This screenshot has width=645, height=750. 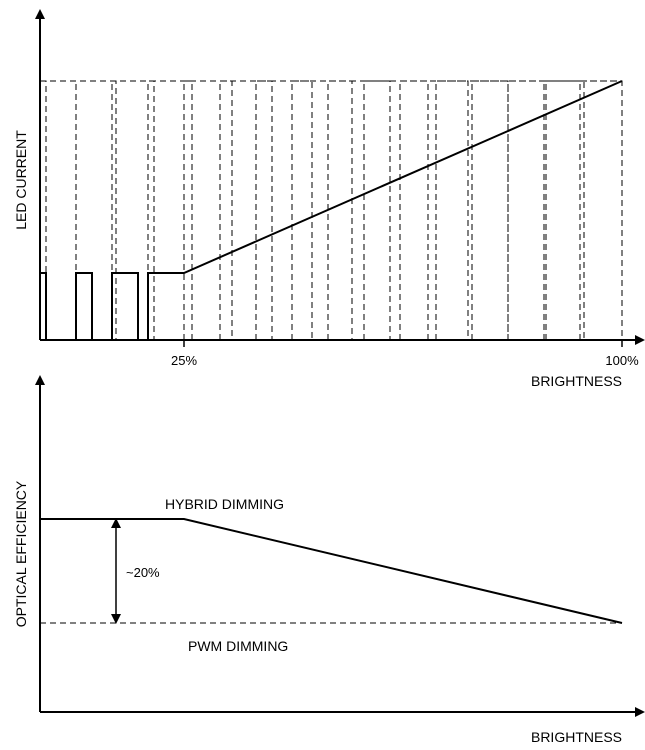 What do you see at coordinates (238, 646) in the screenshot?
I see `pwm-dimming-label: PWM DIMMING` at bounding box center [238, 646].